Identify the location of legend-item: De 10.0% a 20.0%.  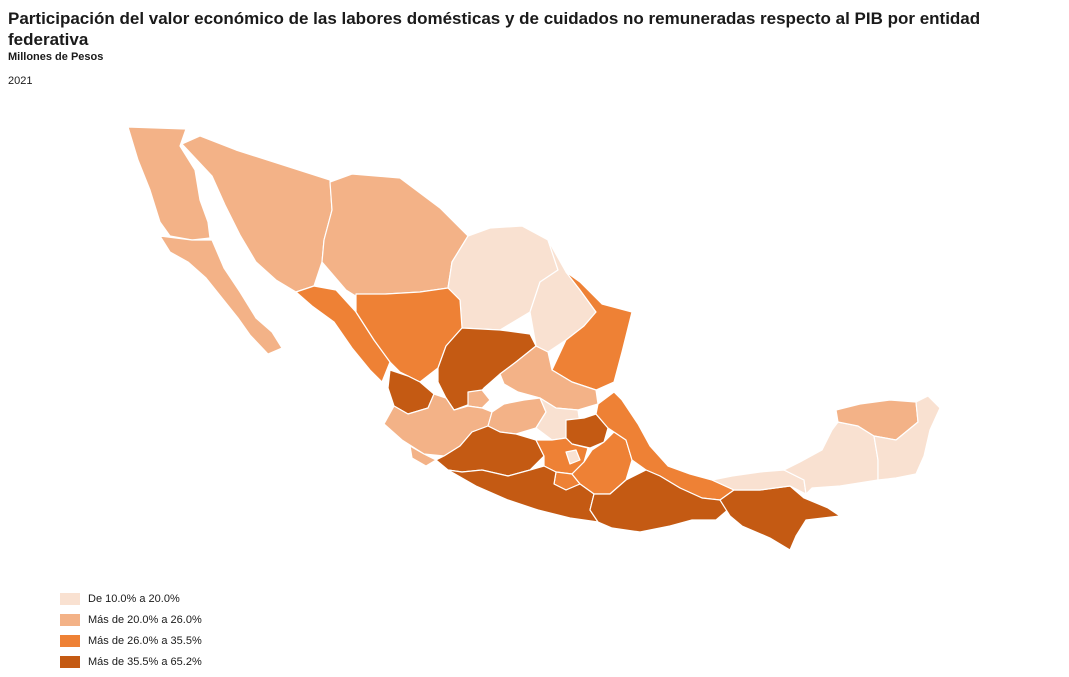
(131, 598).